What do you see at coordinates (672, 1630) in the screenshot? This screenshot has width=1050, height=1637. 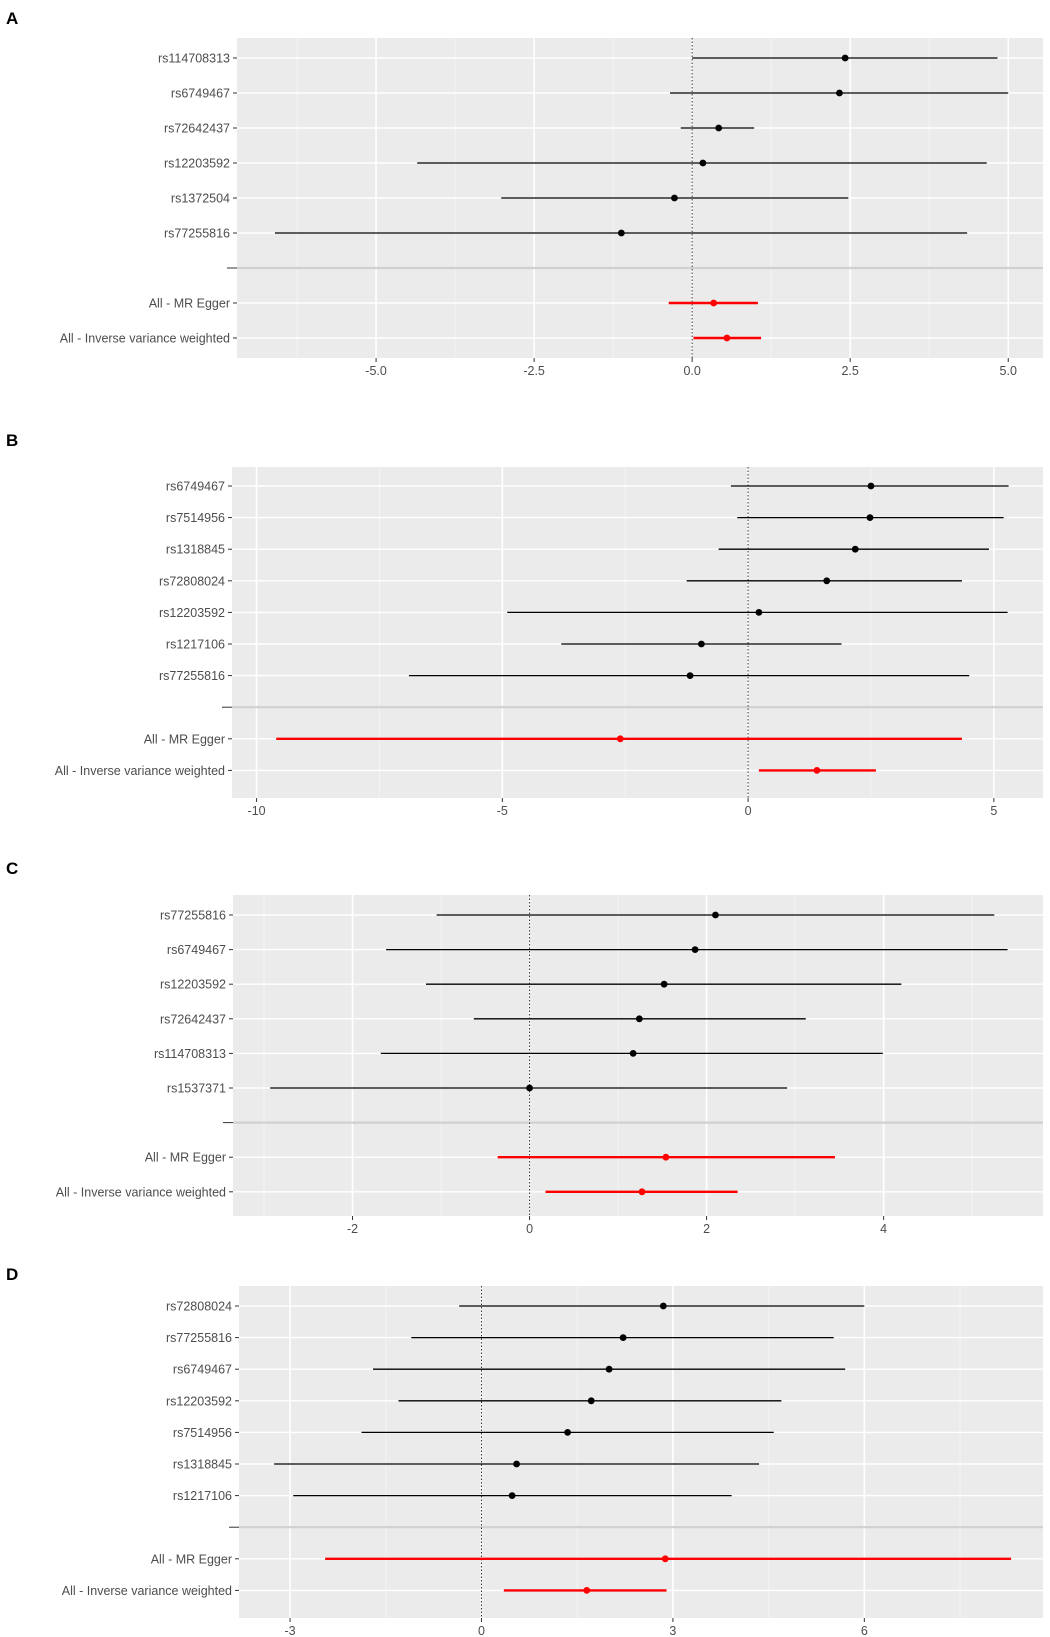 I see `x-tick-label: 3` at bounding box center [672, 1630].